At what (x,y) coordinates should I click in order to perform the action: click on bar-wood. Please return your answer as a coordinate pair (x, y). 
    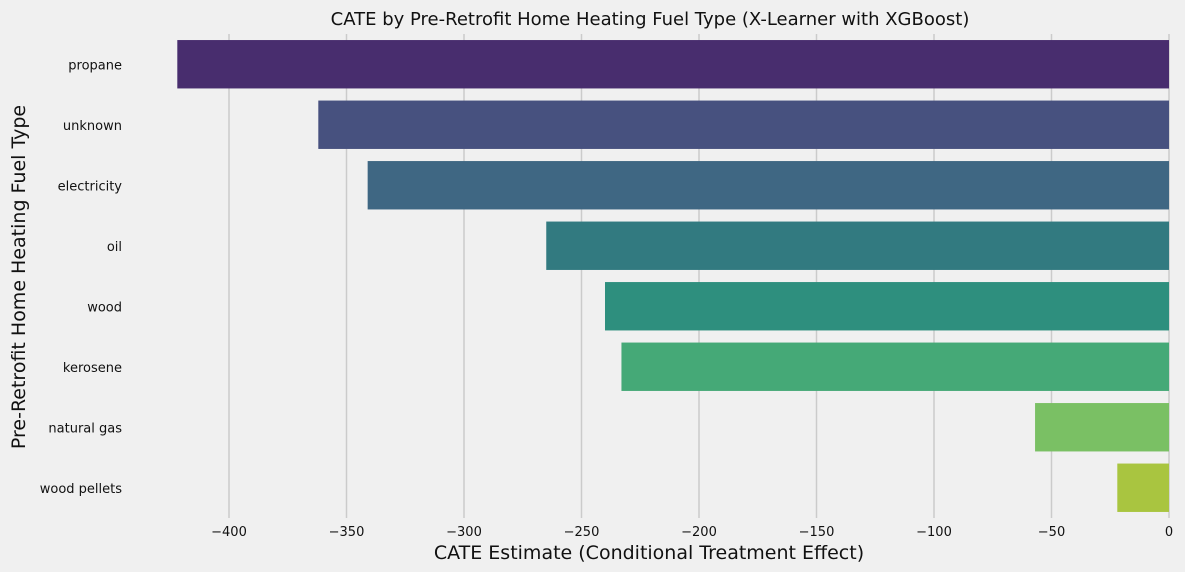
    Looking at the image, I should click on (887, 306).